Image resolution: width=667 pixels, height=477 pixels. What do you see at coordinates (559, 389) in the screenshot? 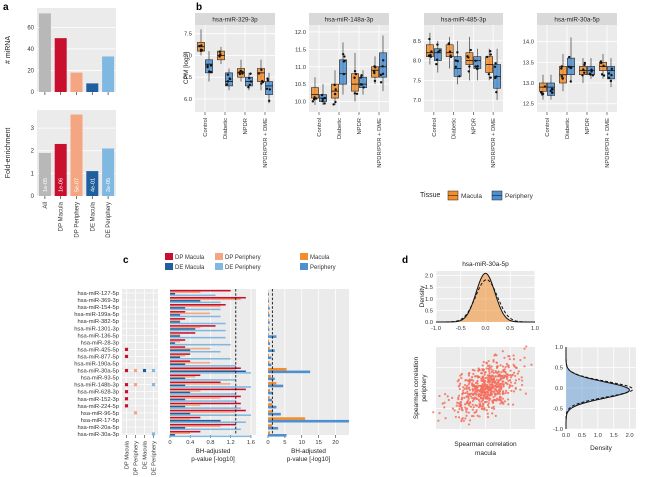
I see `y-tick-label: 0.0` at bounding box center [559, 389].